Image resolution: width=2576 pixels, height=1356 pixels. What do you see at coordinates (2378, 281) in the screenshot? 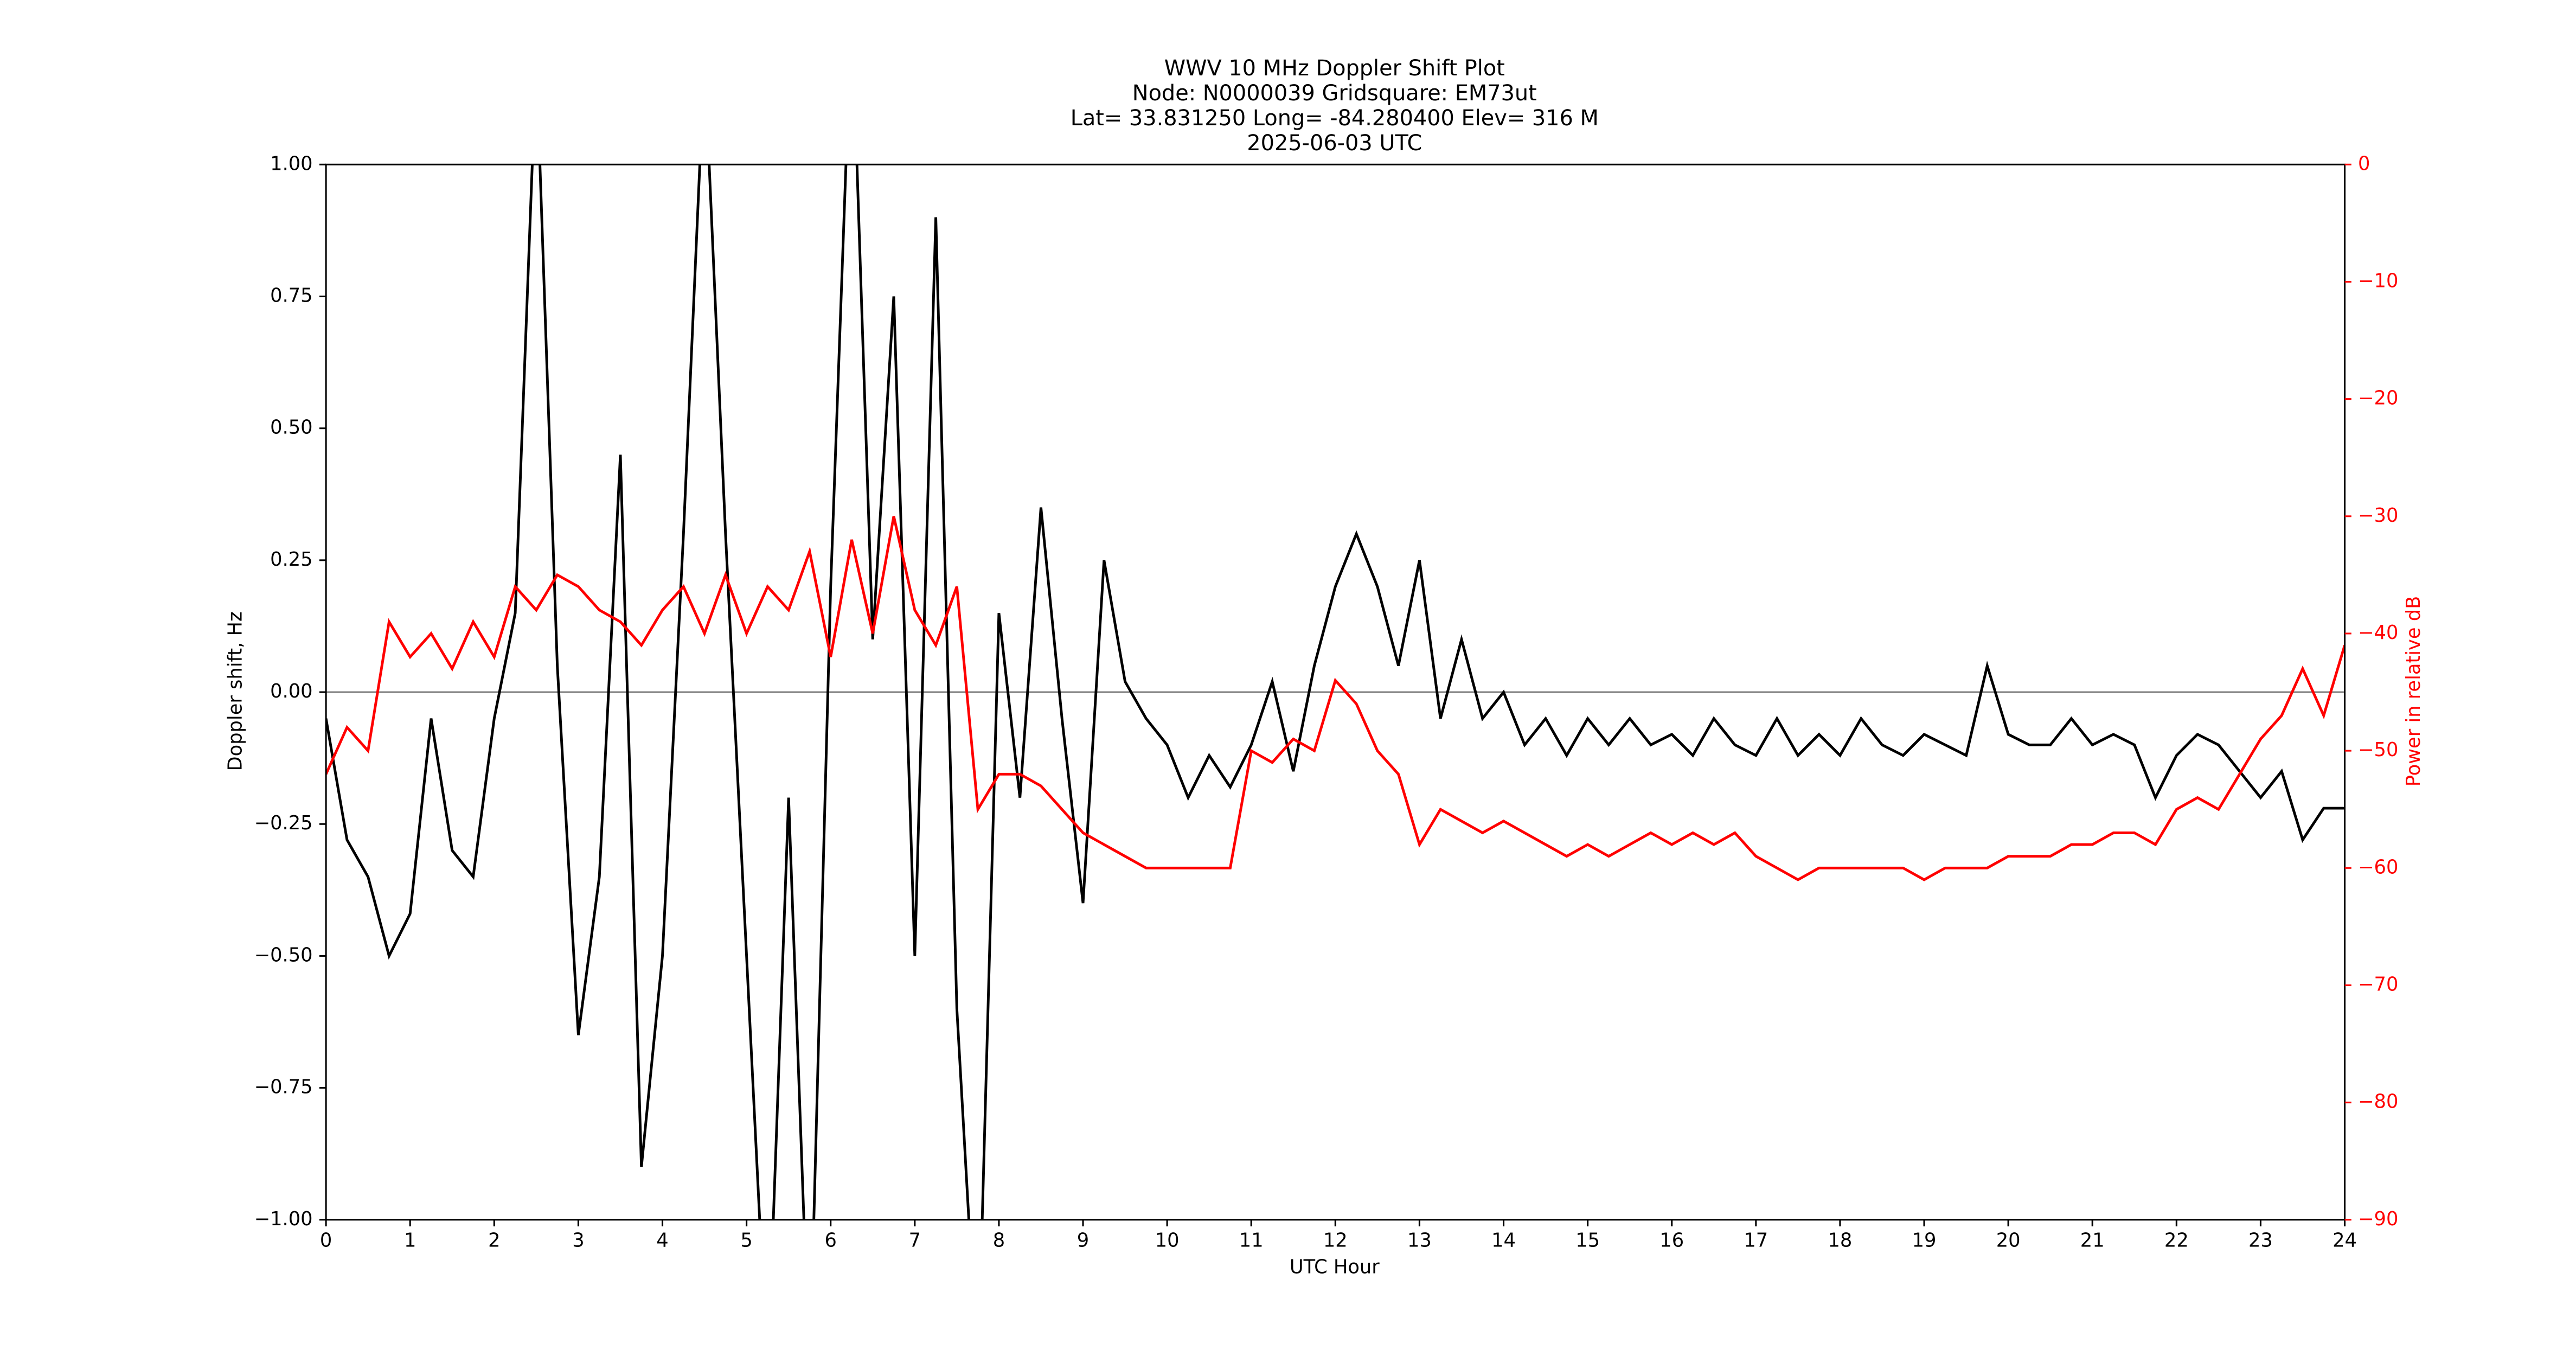
I see `y2-tick-label: −10` at bounding box center [2378, 281].